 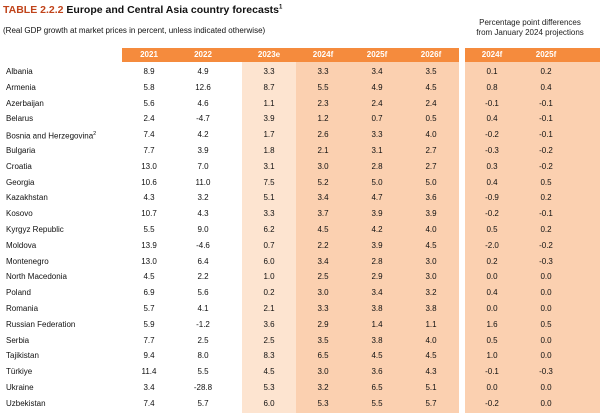 What do you see at coordinates (323, 103) in the screenshot?
I see `growth-value-cell: 2.3` at bounding box center [323, 103].